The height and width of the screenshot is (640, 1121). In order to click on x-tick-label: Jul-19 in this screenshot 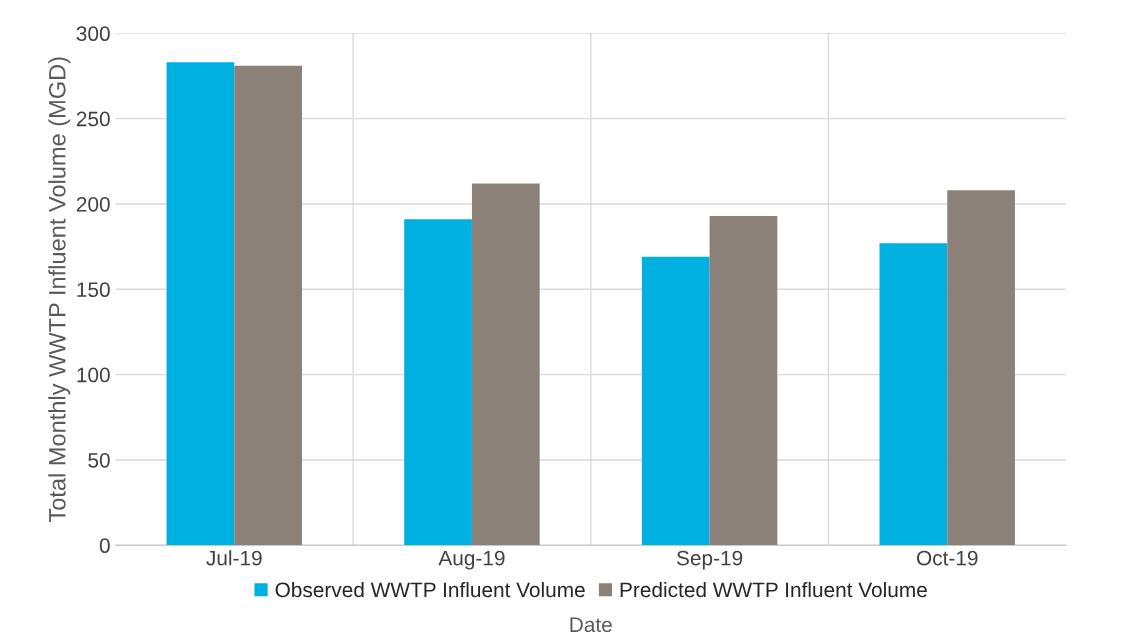, I will do `click(234, 558)`.